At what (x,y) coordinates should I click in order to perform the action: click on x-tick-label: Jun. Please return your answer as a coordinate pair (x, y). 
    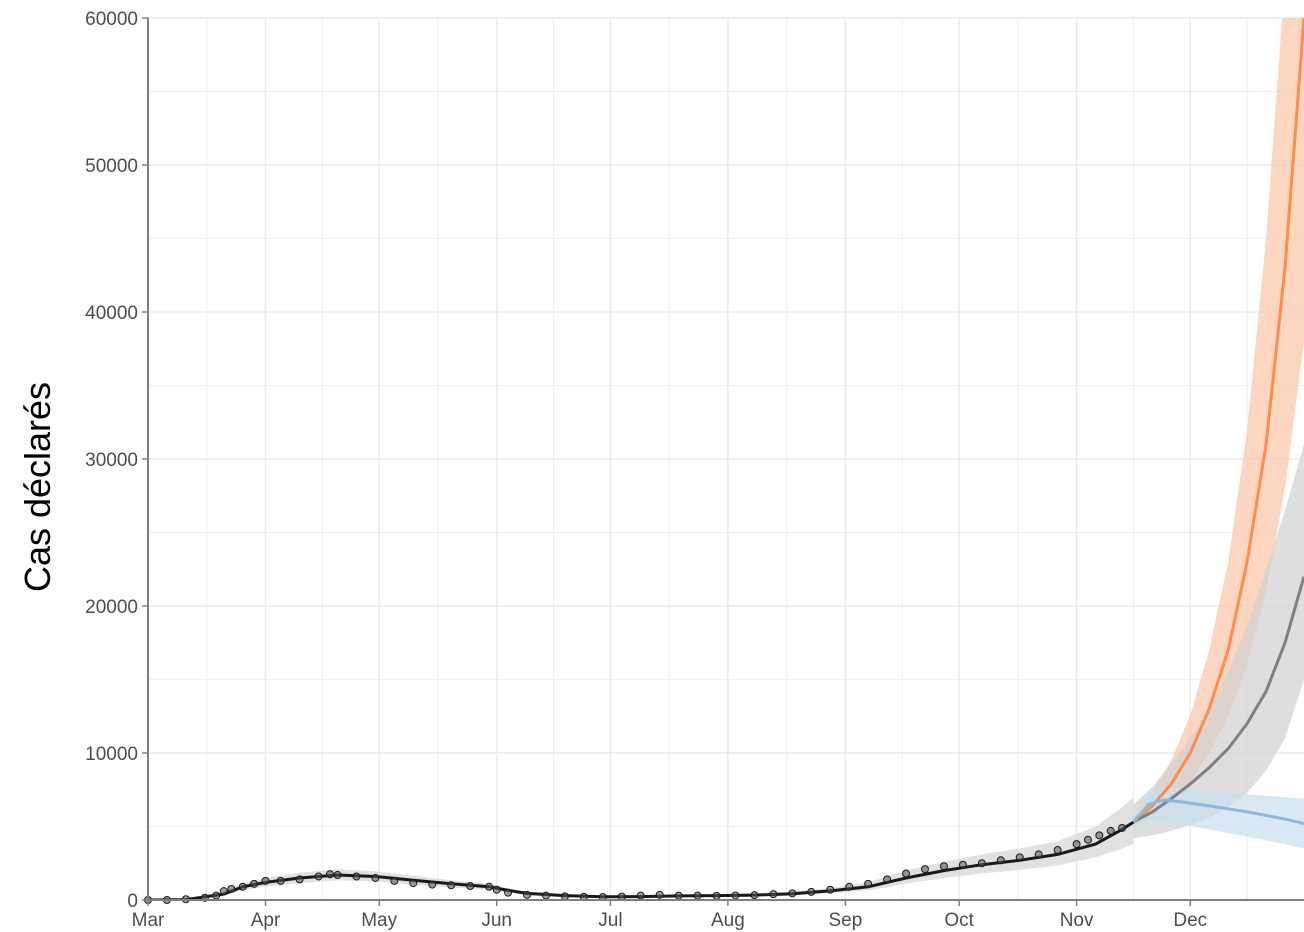
    Looking at the image, I should click on (496, 920).